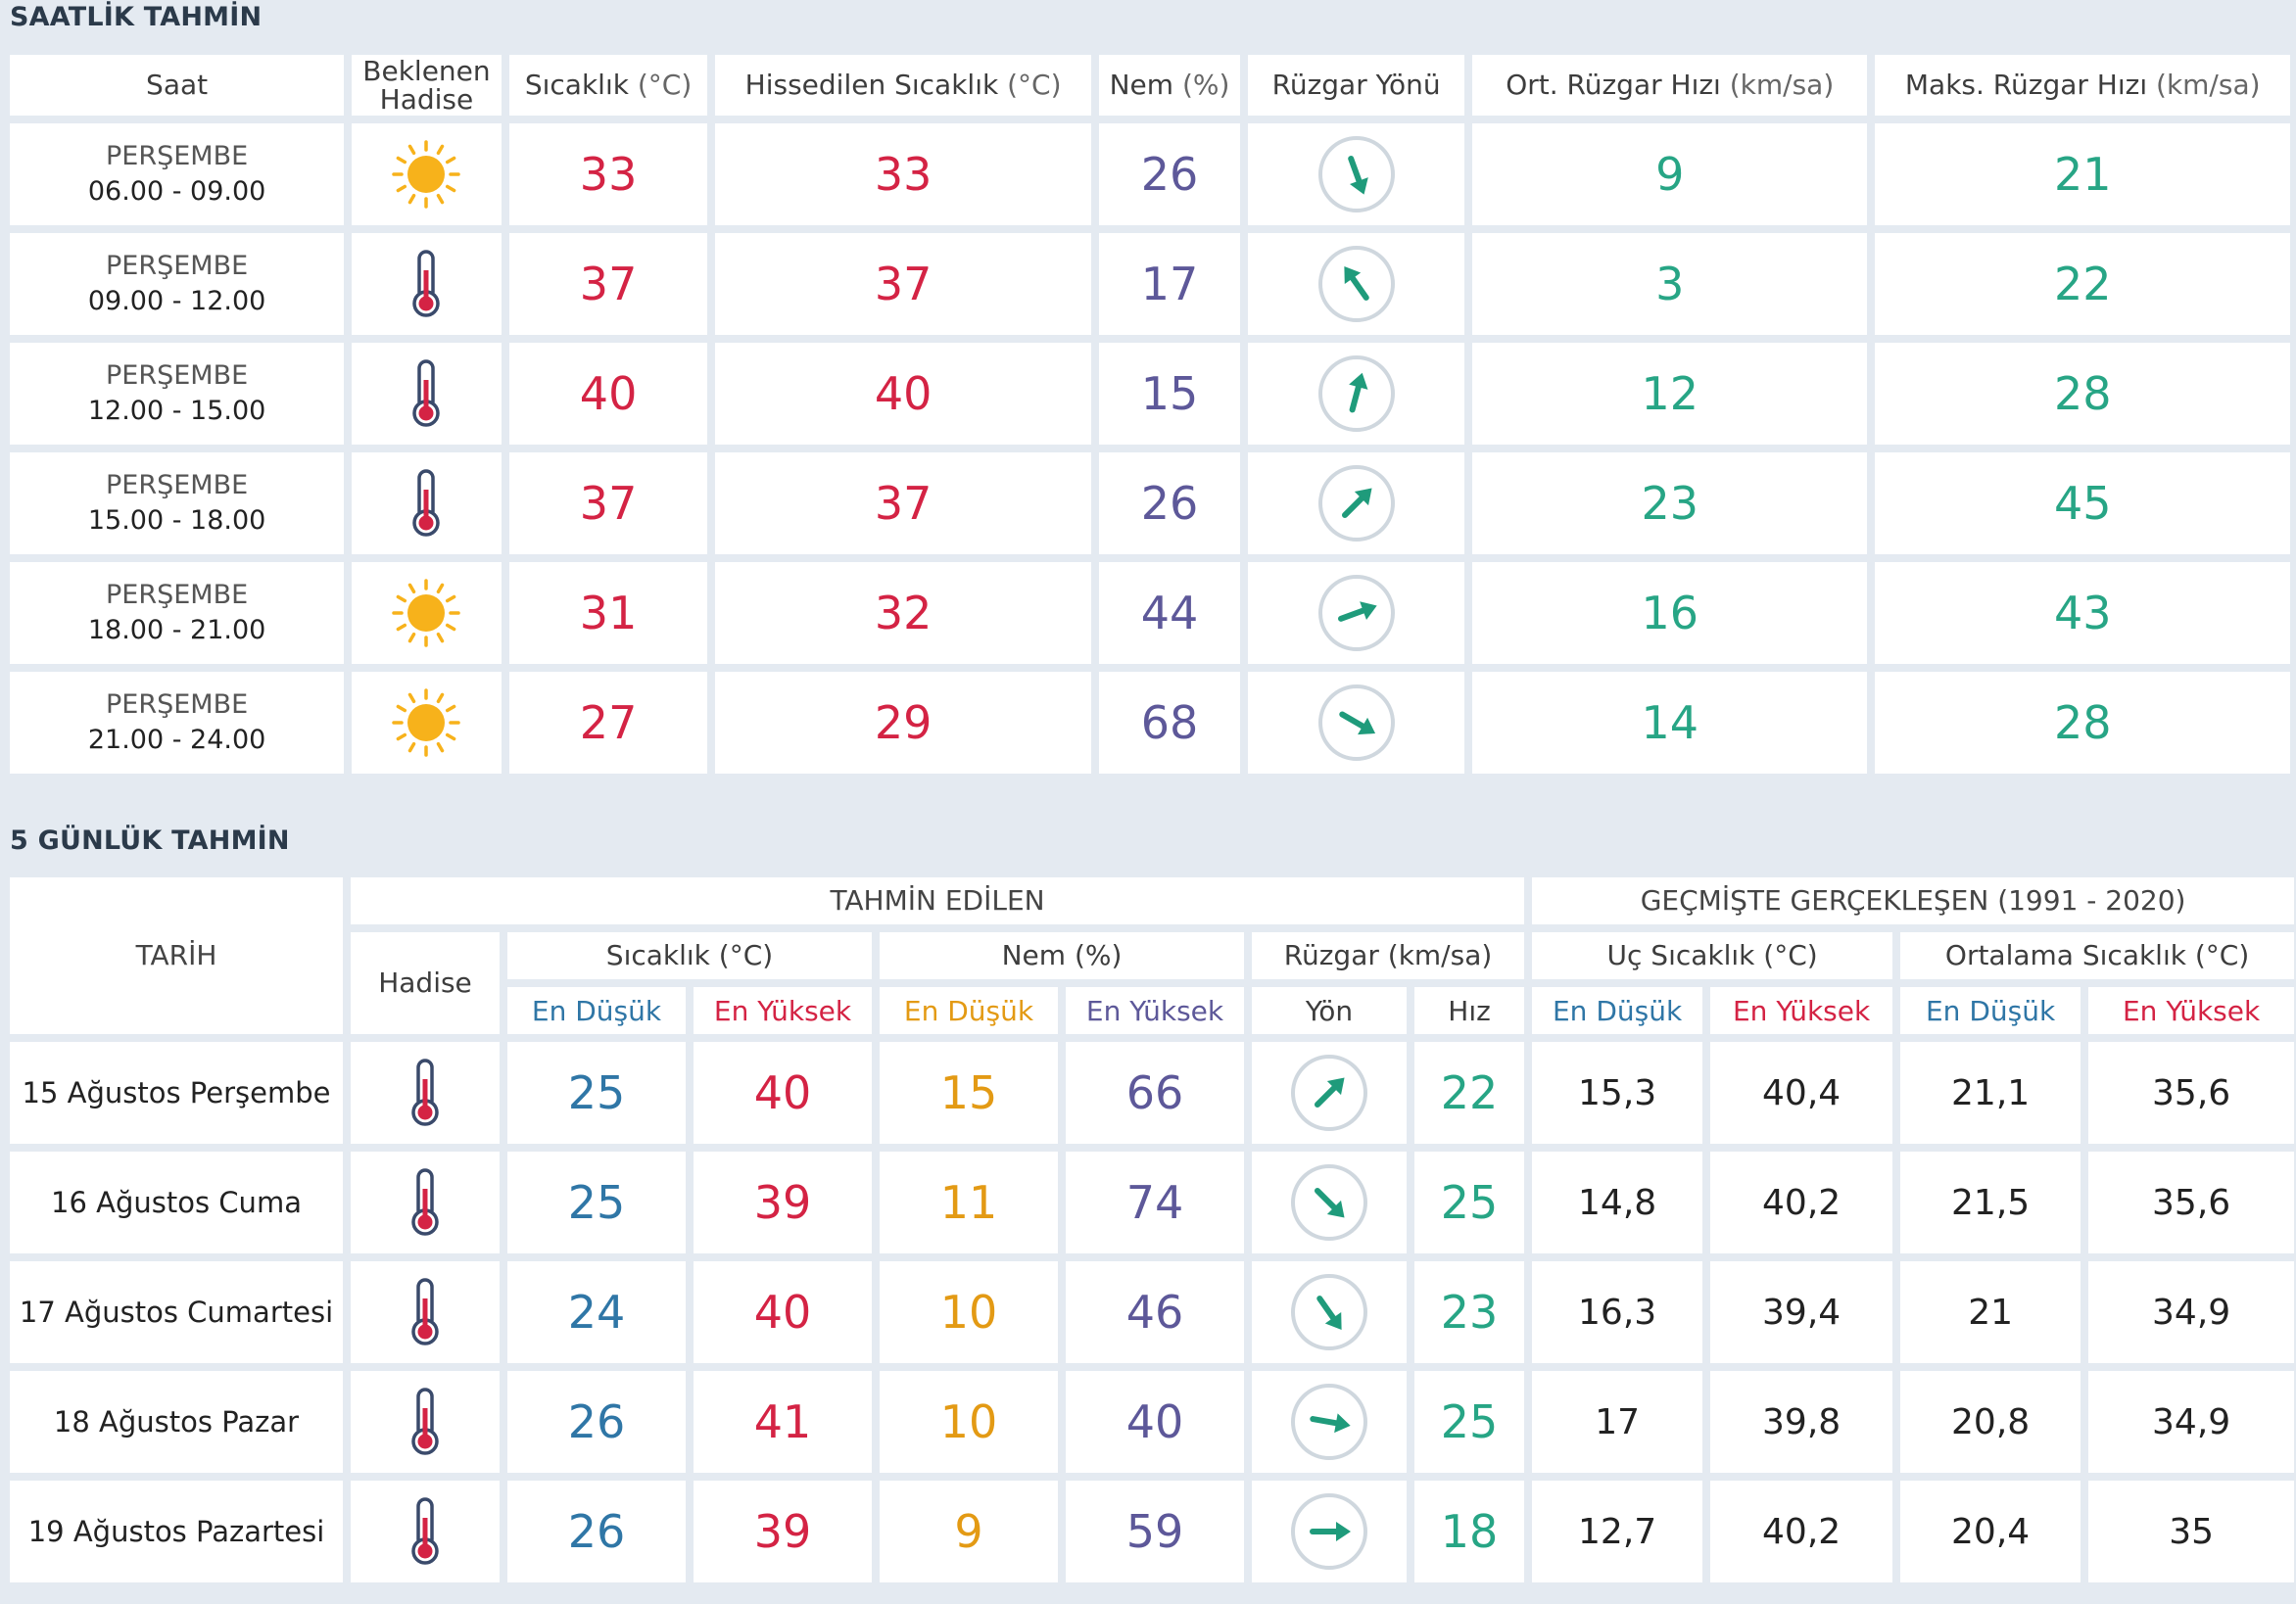  What do you see at coordinates (176, 1532) in the screenshot?
I see `date-cell: 19 Ağustos Pazartesi` at bounding box center [176, 1532].